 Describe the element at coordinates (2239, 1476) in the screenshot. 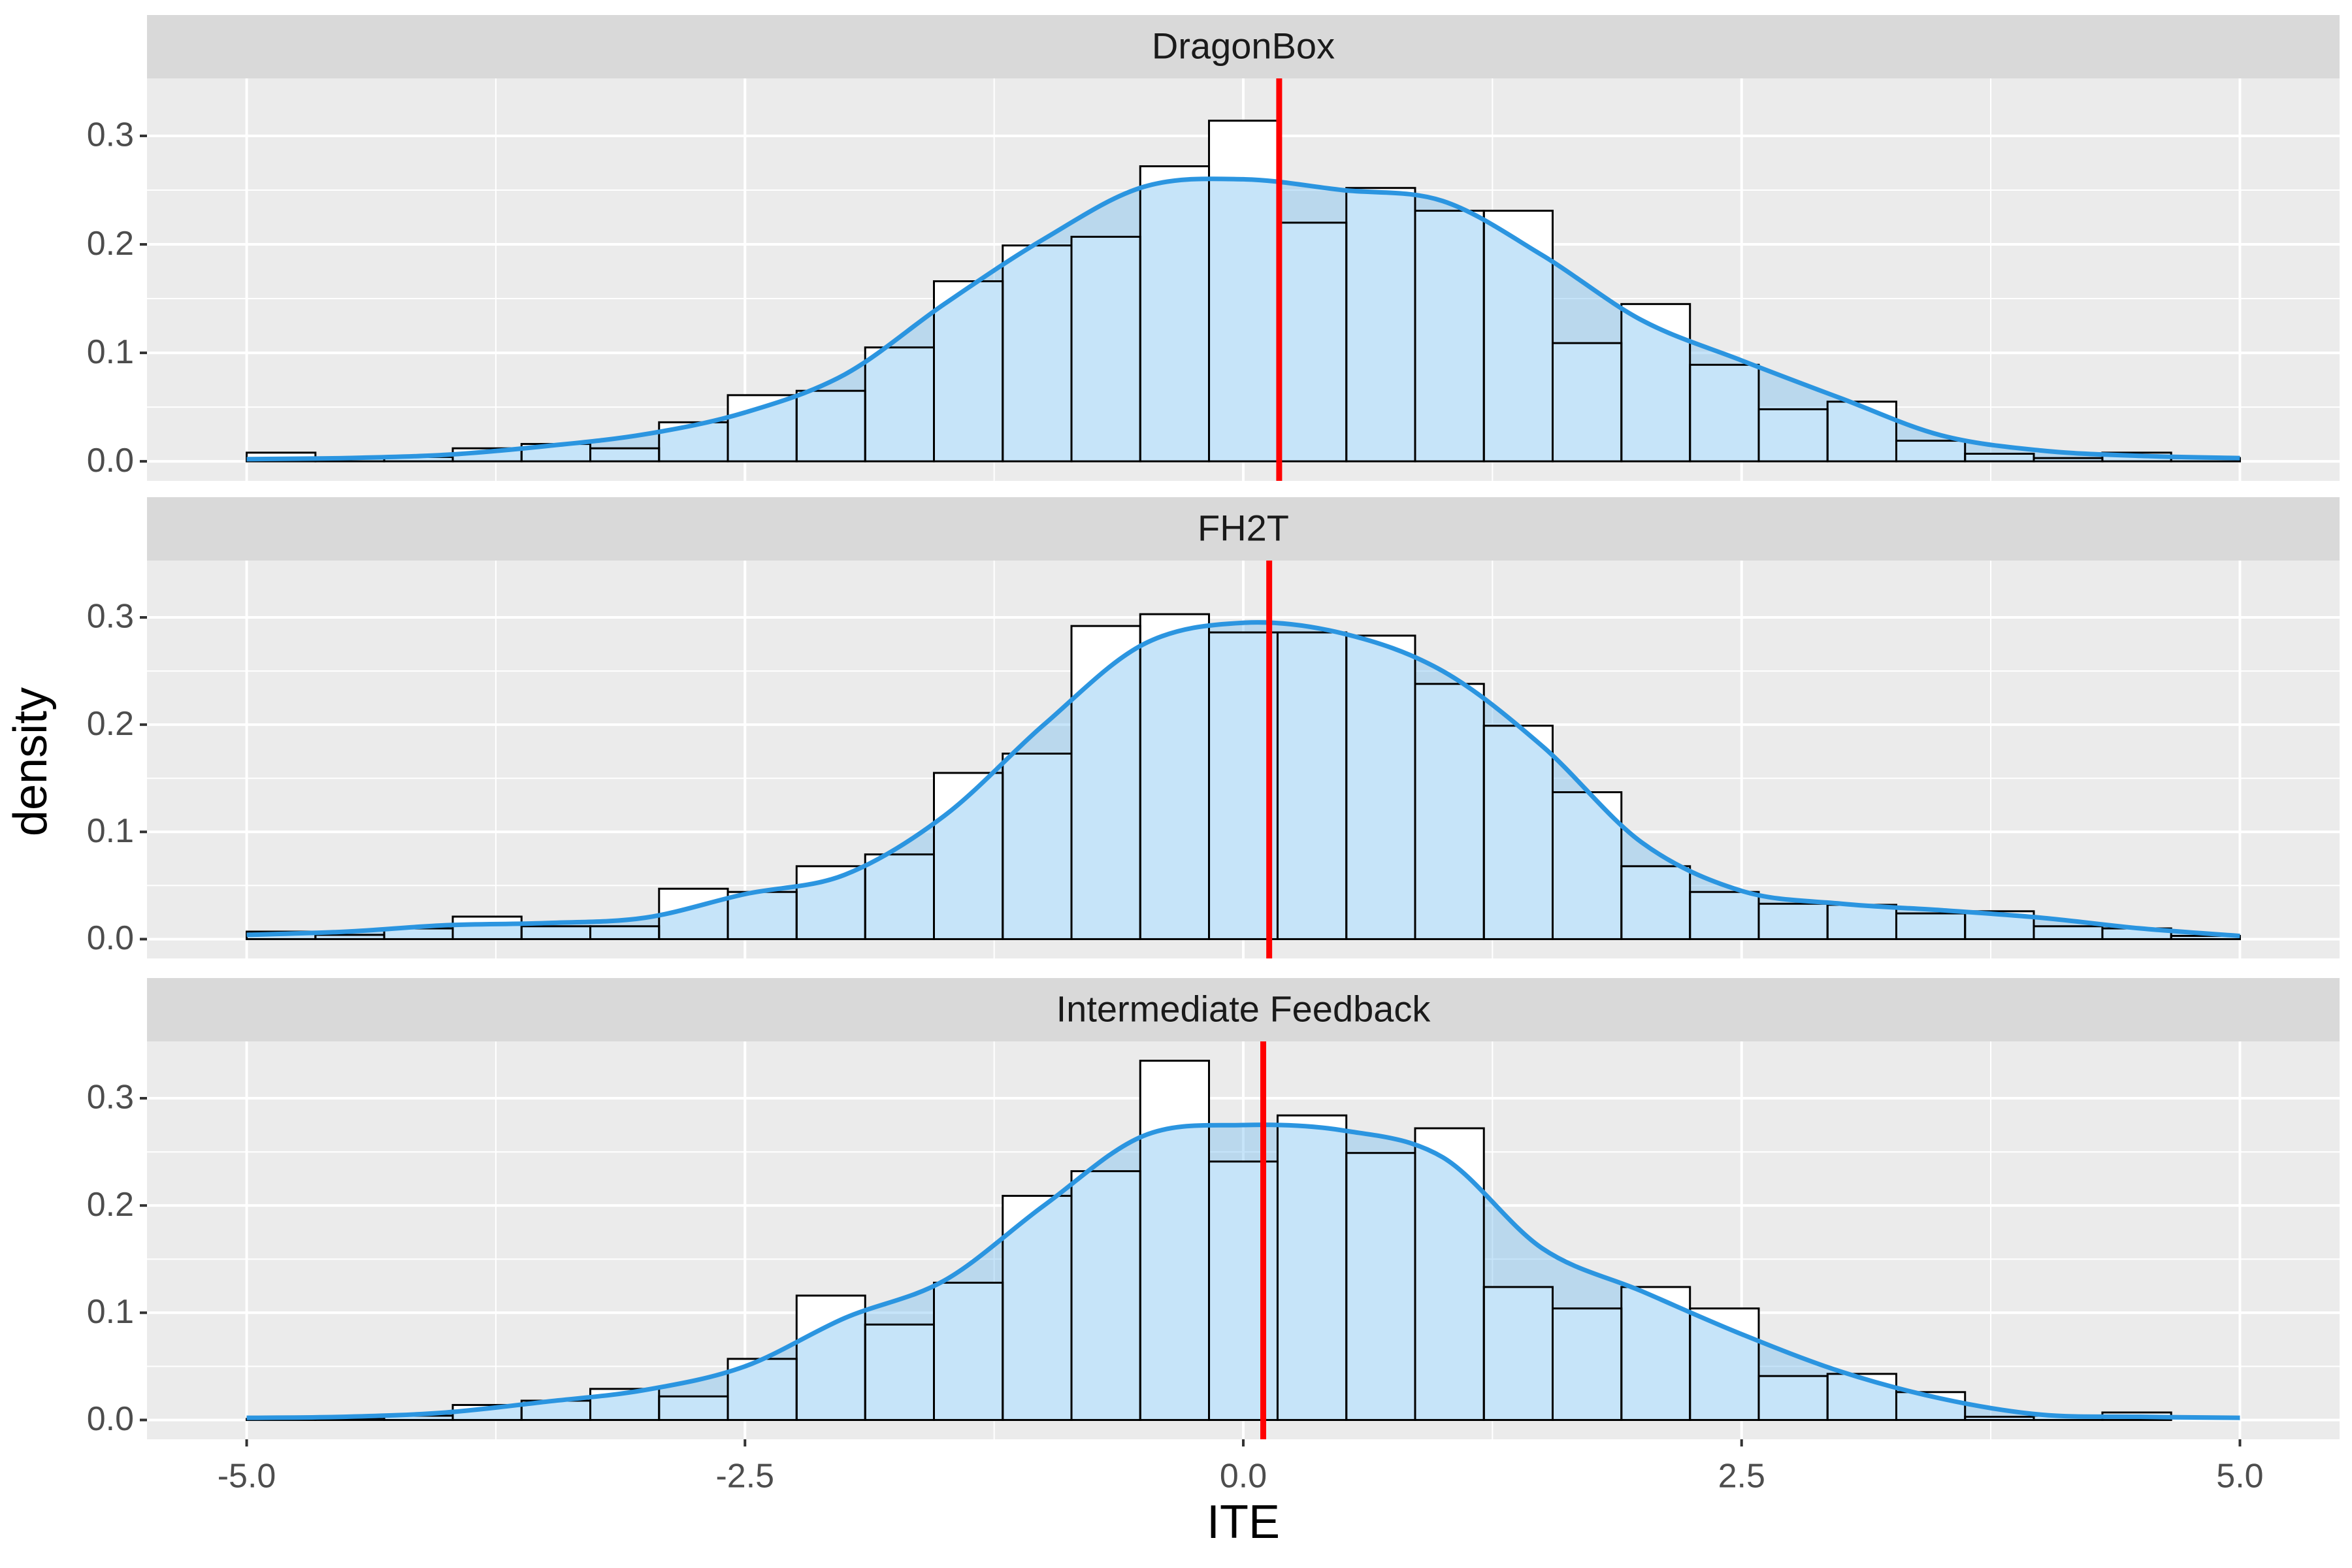

I see `x-tick-label: 5.0` at that location.